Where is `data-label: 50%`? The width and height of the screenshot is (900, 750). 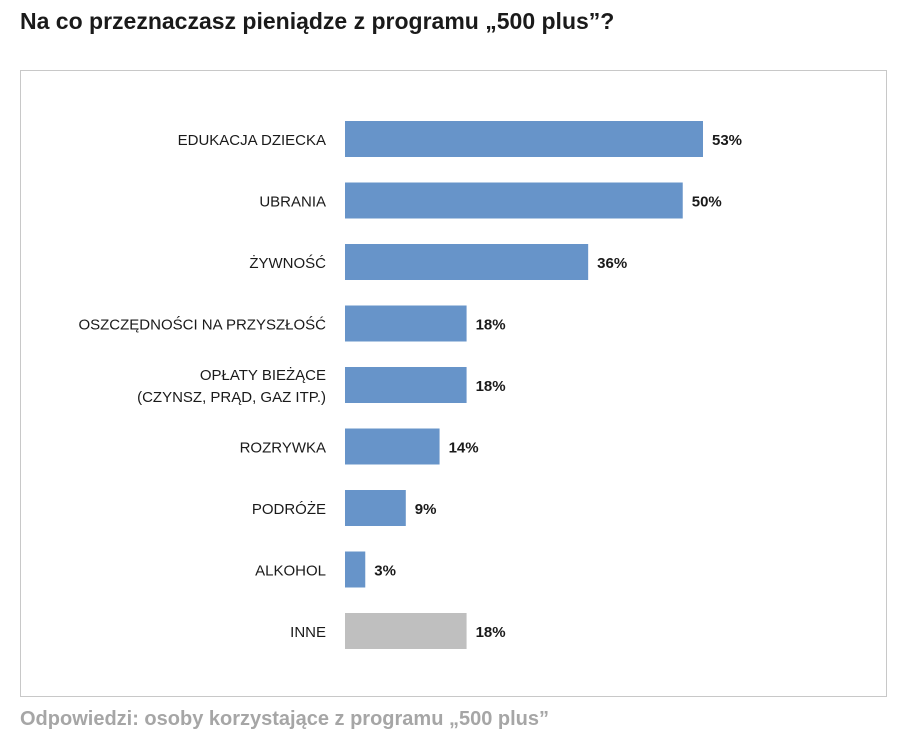
data-label: 50% is located at coordinates (707, 202).